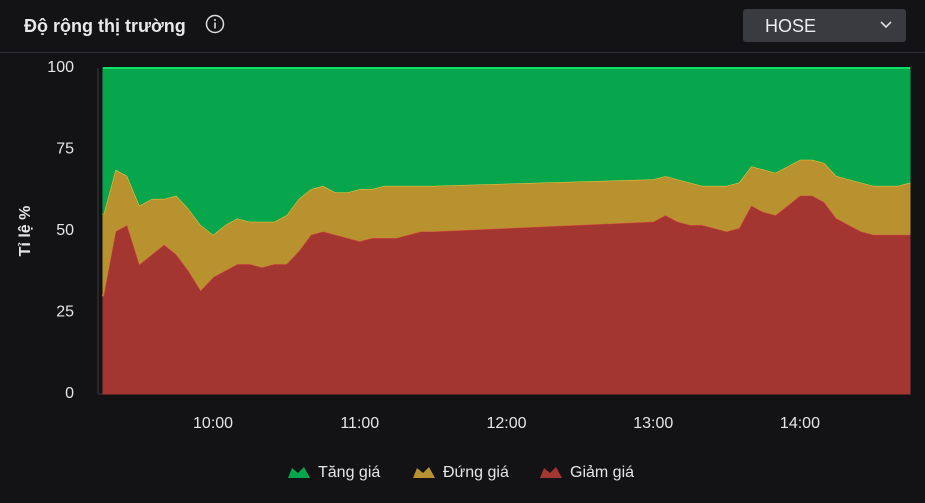 The height and width of the screenshot is (503, 925). What do you see at coordinates (824, 25) in the screenshot?
I see `exchange-dropdown: HOSE` at bounding box center [824, 25].